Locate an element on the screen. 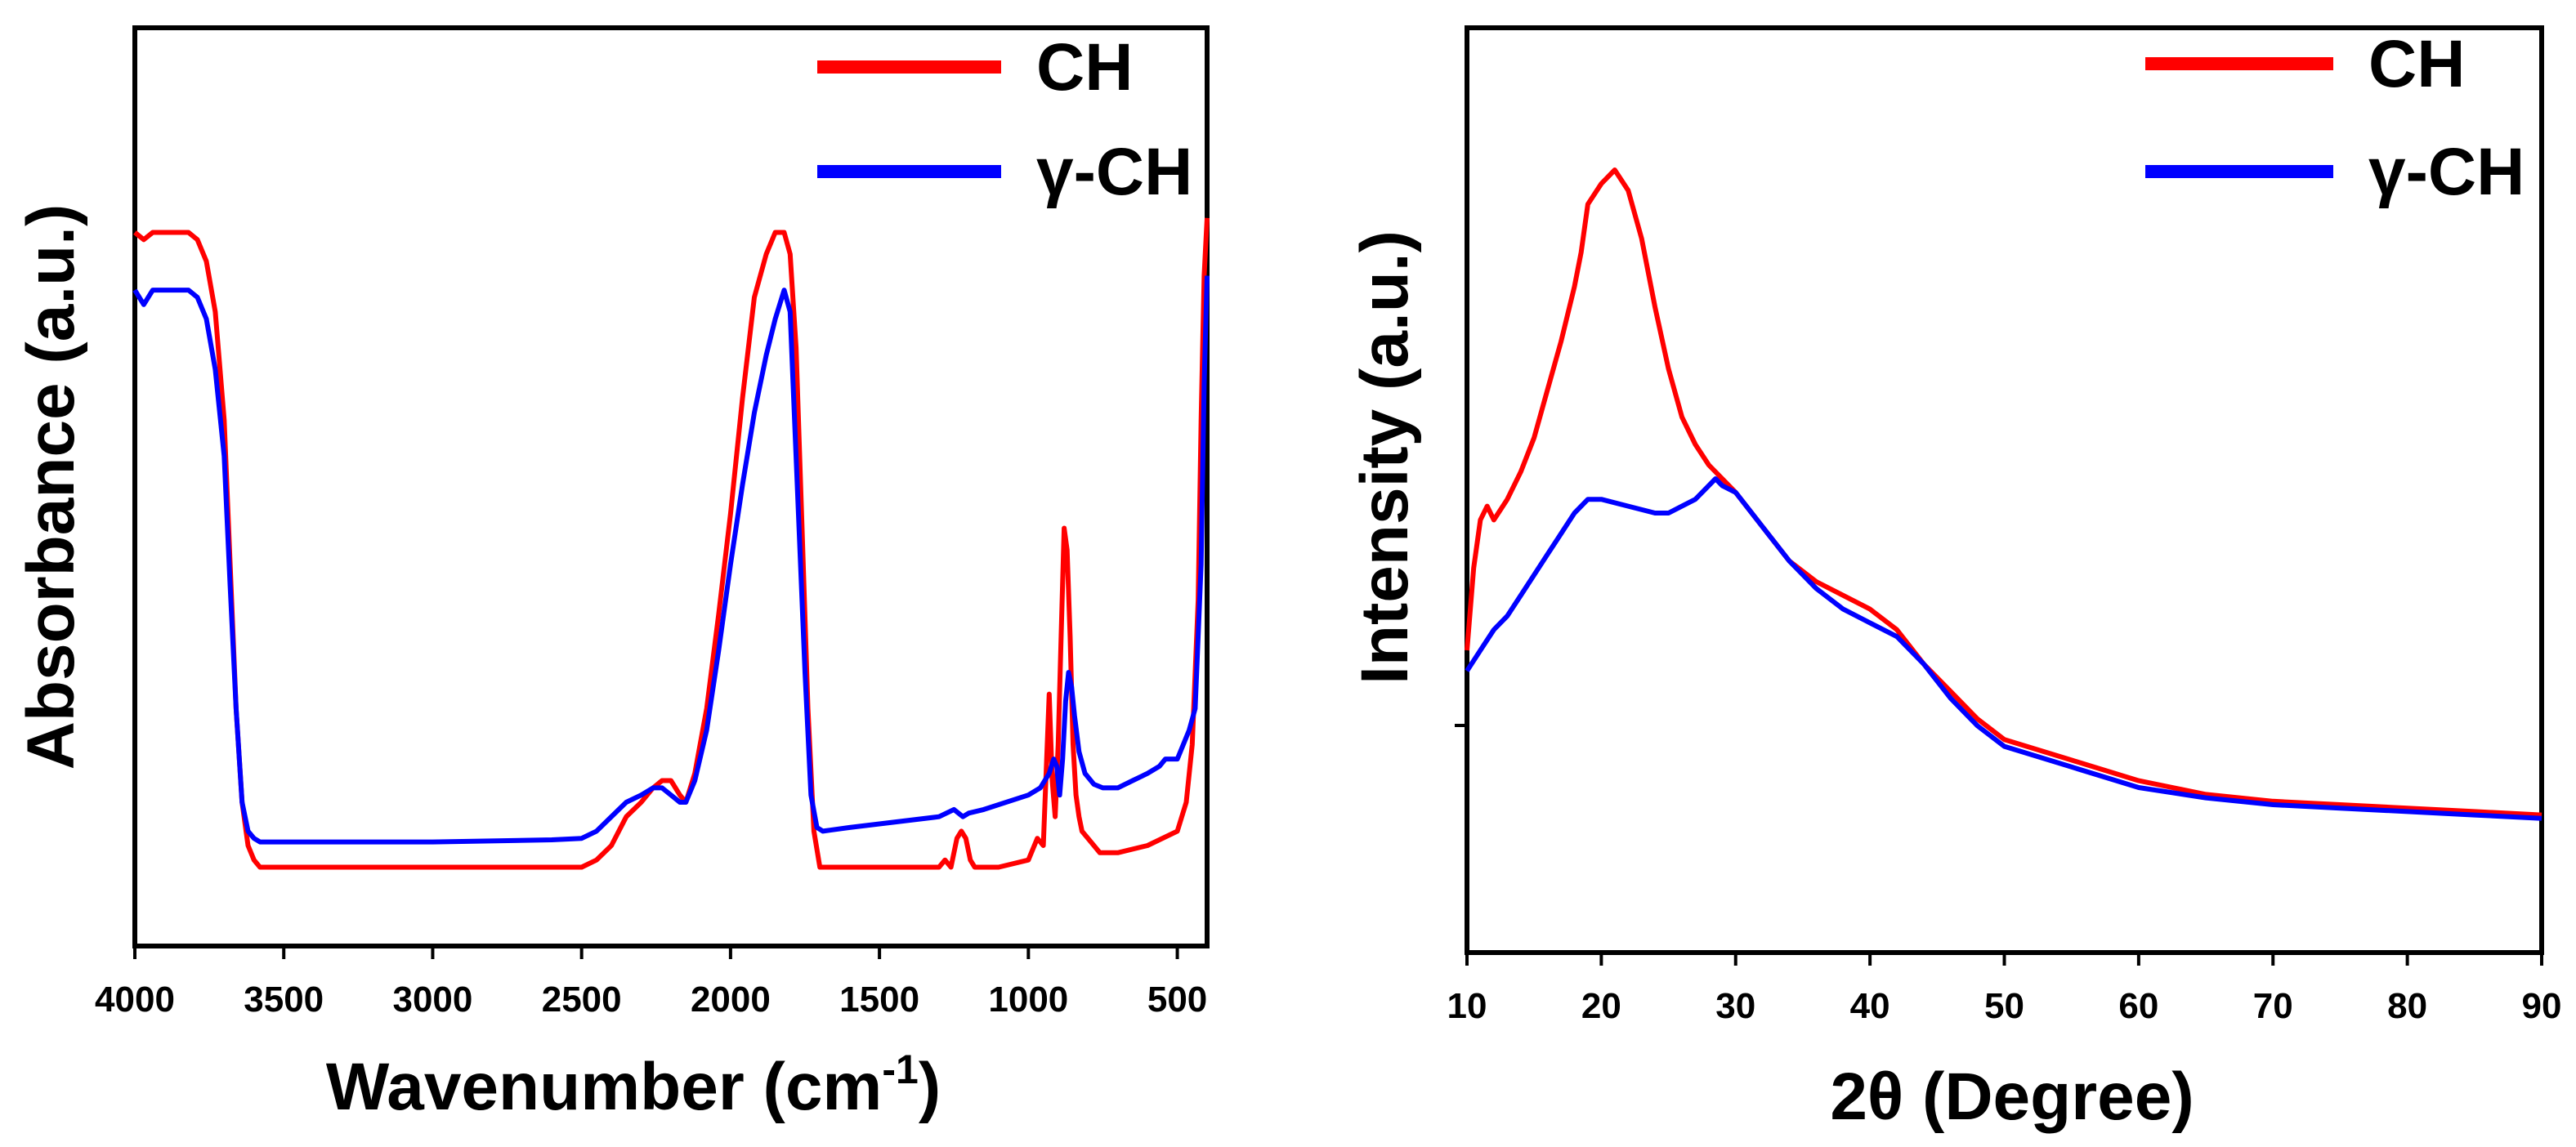  ftir-x-tick-label: 3500 is located at coordinates (284, 1000).